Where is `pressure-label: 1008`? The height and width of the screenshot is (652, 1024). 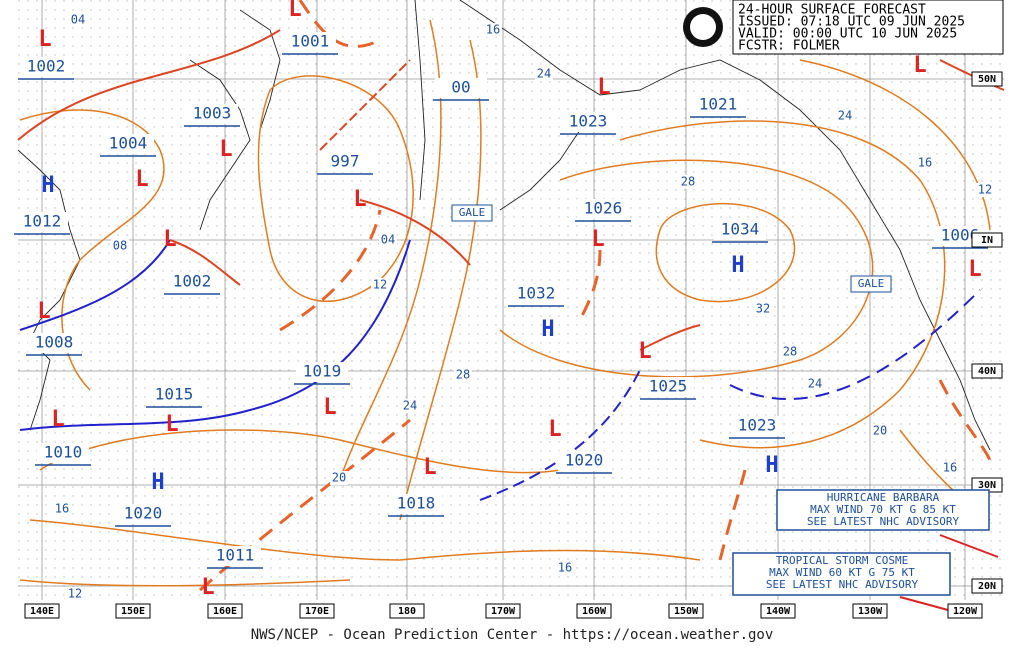 pressure-label: 1008 is located at coordinates (54, 342).